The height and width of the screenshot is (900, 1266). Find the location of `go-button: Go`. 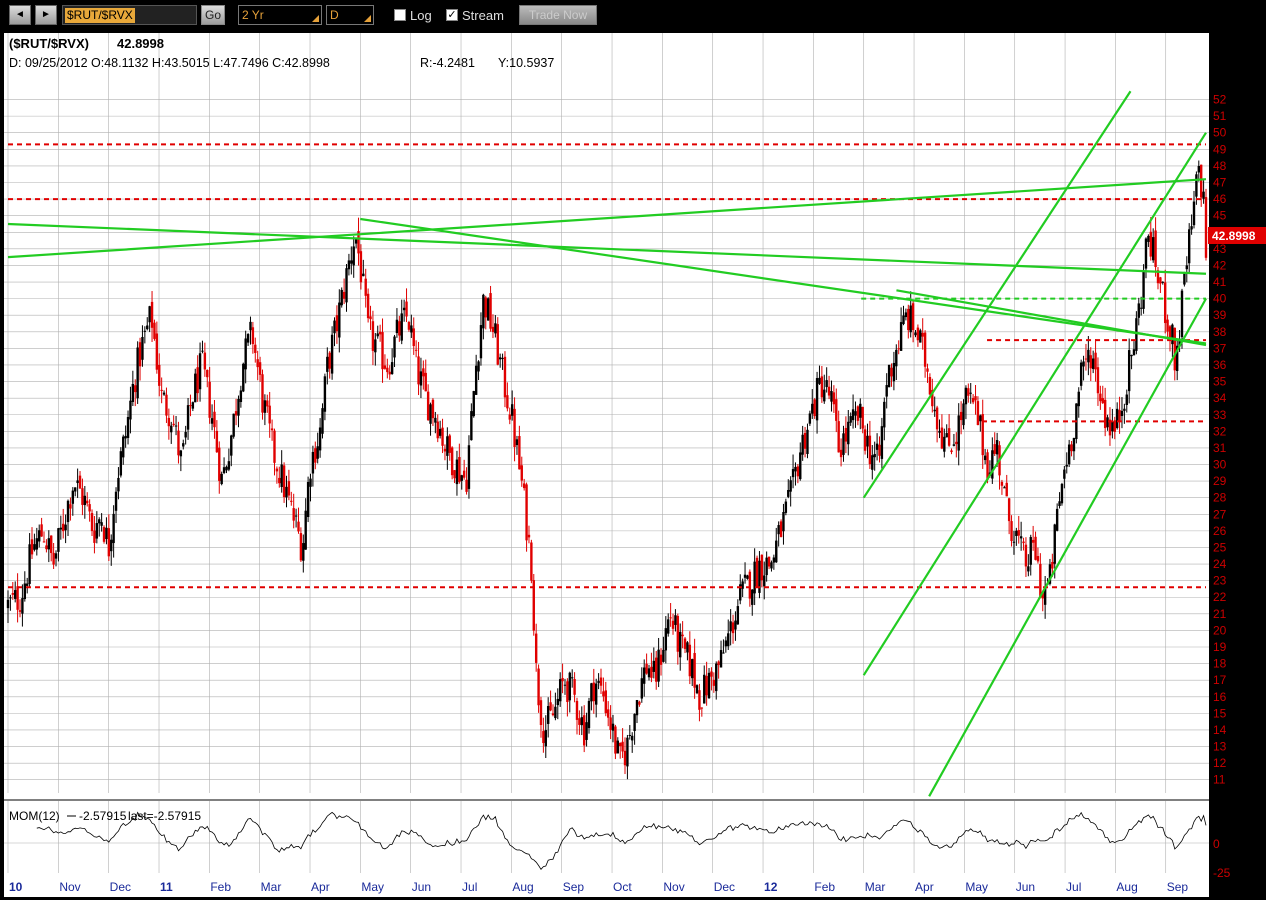

go-button: Go is located at coordinates (213, 15).